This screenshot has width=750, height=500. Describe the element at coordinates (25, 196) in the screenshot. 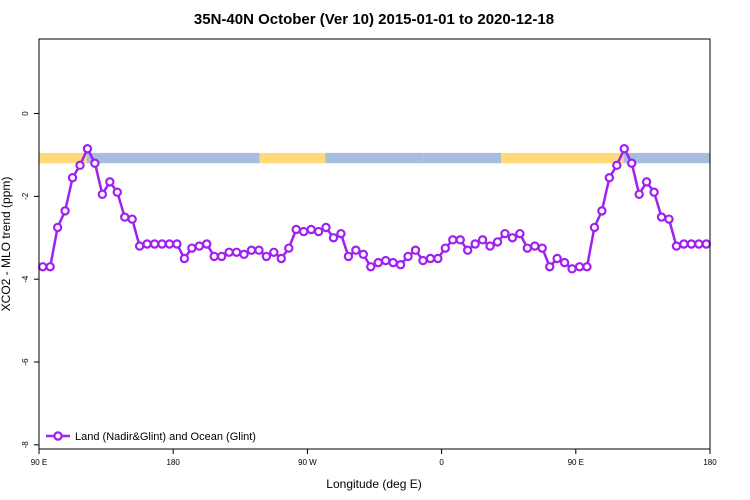

I see `y-tick-label: -2` at that location.